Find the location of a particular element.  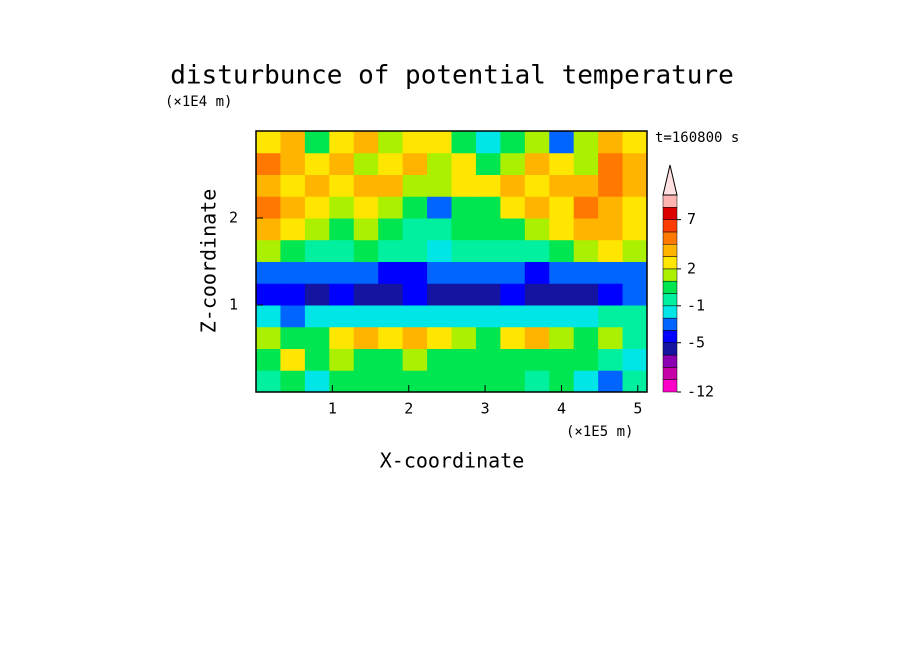

colorbar-label: 7 is located at coordinates (691, 219).